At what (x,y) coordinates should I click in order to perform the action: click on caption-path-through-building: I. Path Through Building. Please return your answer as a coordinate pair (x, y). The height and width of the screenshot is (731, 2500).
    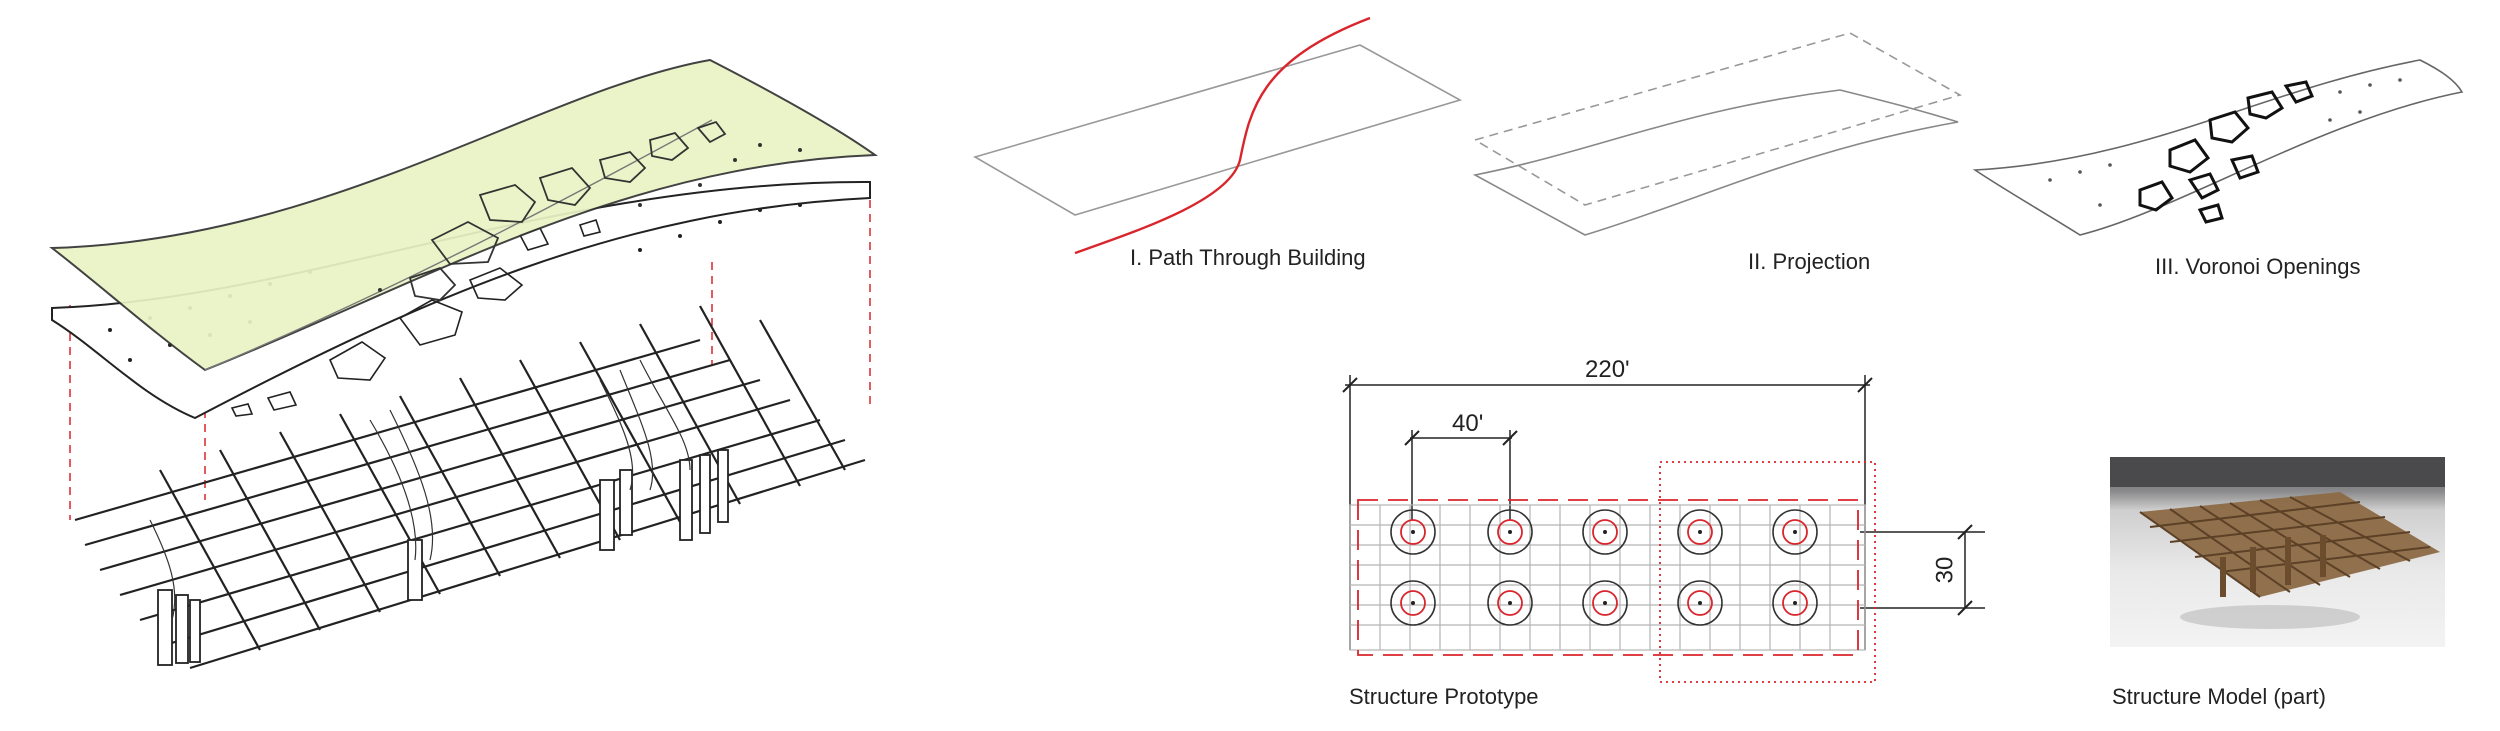
    Looking at the image, I should click on (1248, 257).